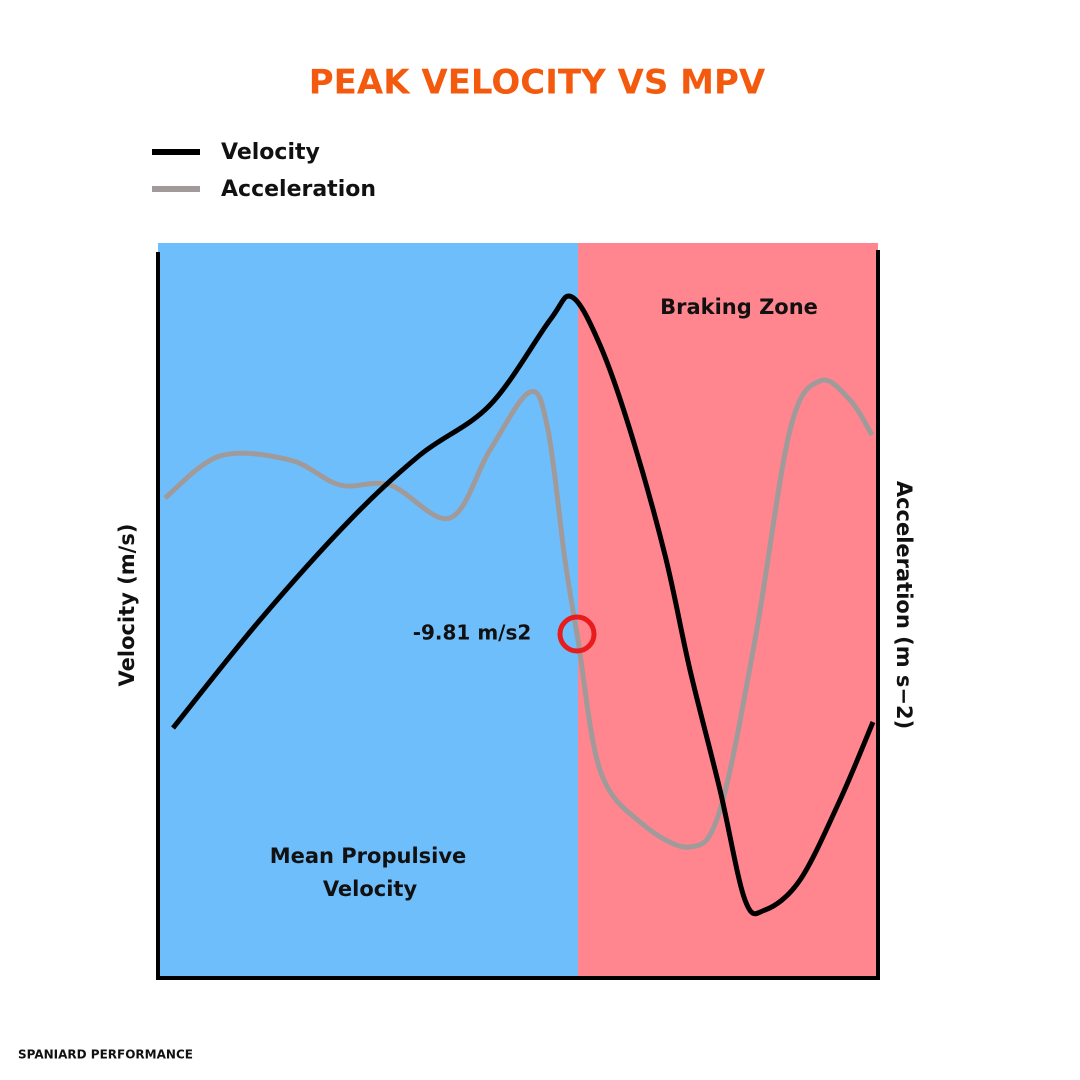 The width and height of the screenshot is (1080, 1080). What do you see at coordinates (270, 152) in the screenshot?
I see `legend-label: Velocity` at bounding box center [270, 152].